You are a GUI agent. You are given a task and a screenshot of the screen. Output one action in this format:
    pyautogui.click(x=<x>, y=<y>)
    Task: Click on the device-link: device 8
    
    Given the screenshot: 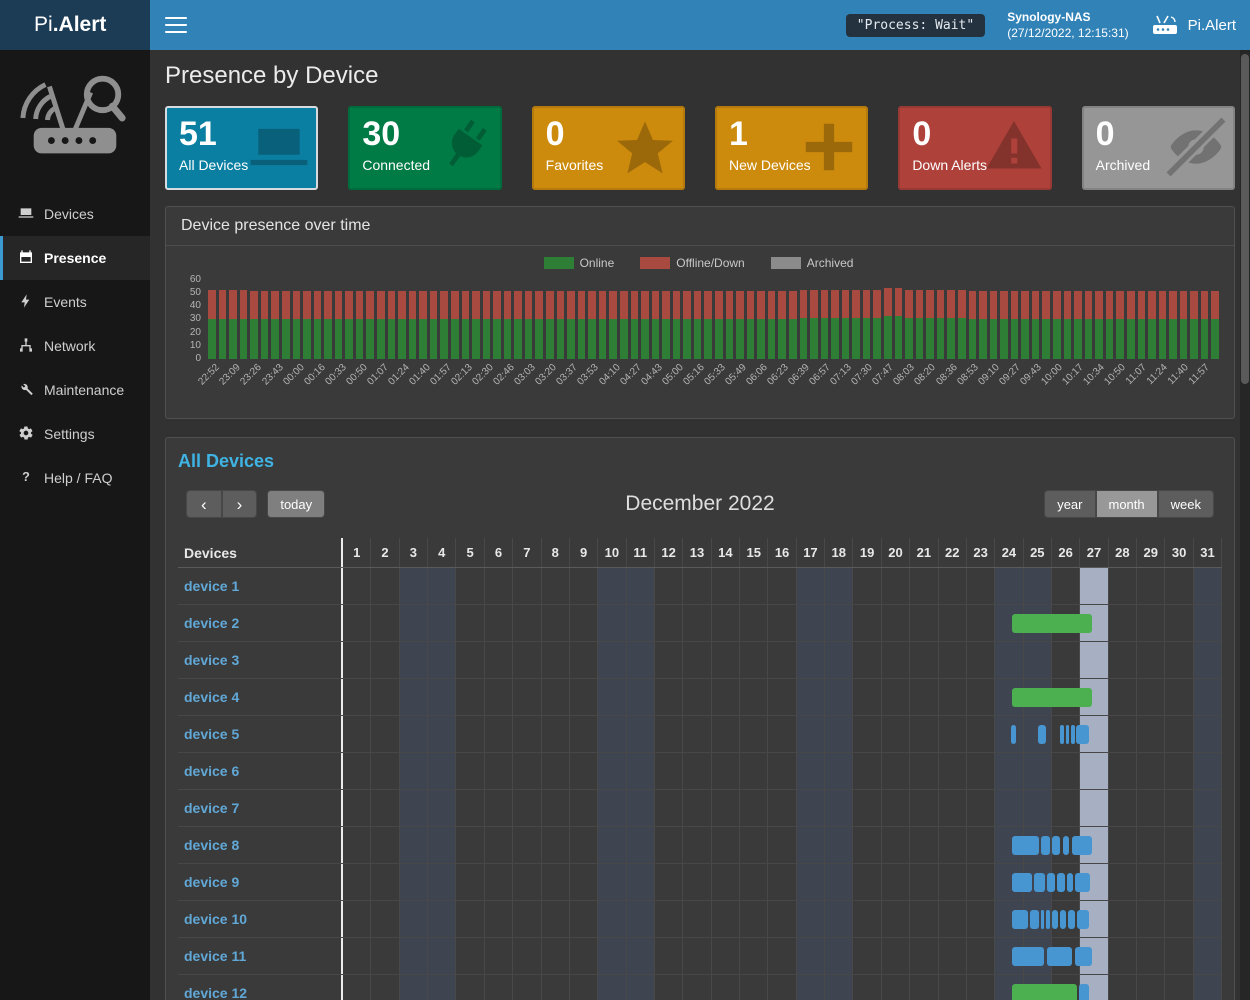 What is the action you would take?
    pyautogui.click(x=212, y=845)
    